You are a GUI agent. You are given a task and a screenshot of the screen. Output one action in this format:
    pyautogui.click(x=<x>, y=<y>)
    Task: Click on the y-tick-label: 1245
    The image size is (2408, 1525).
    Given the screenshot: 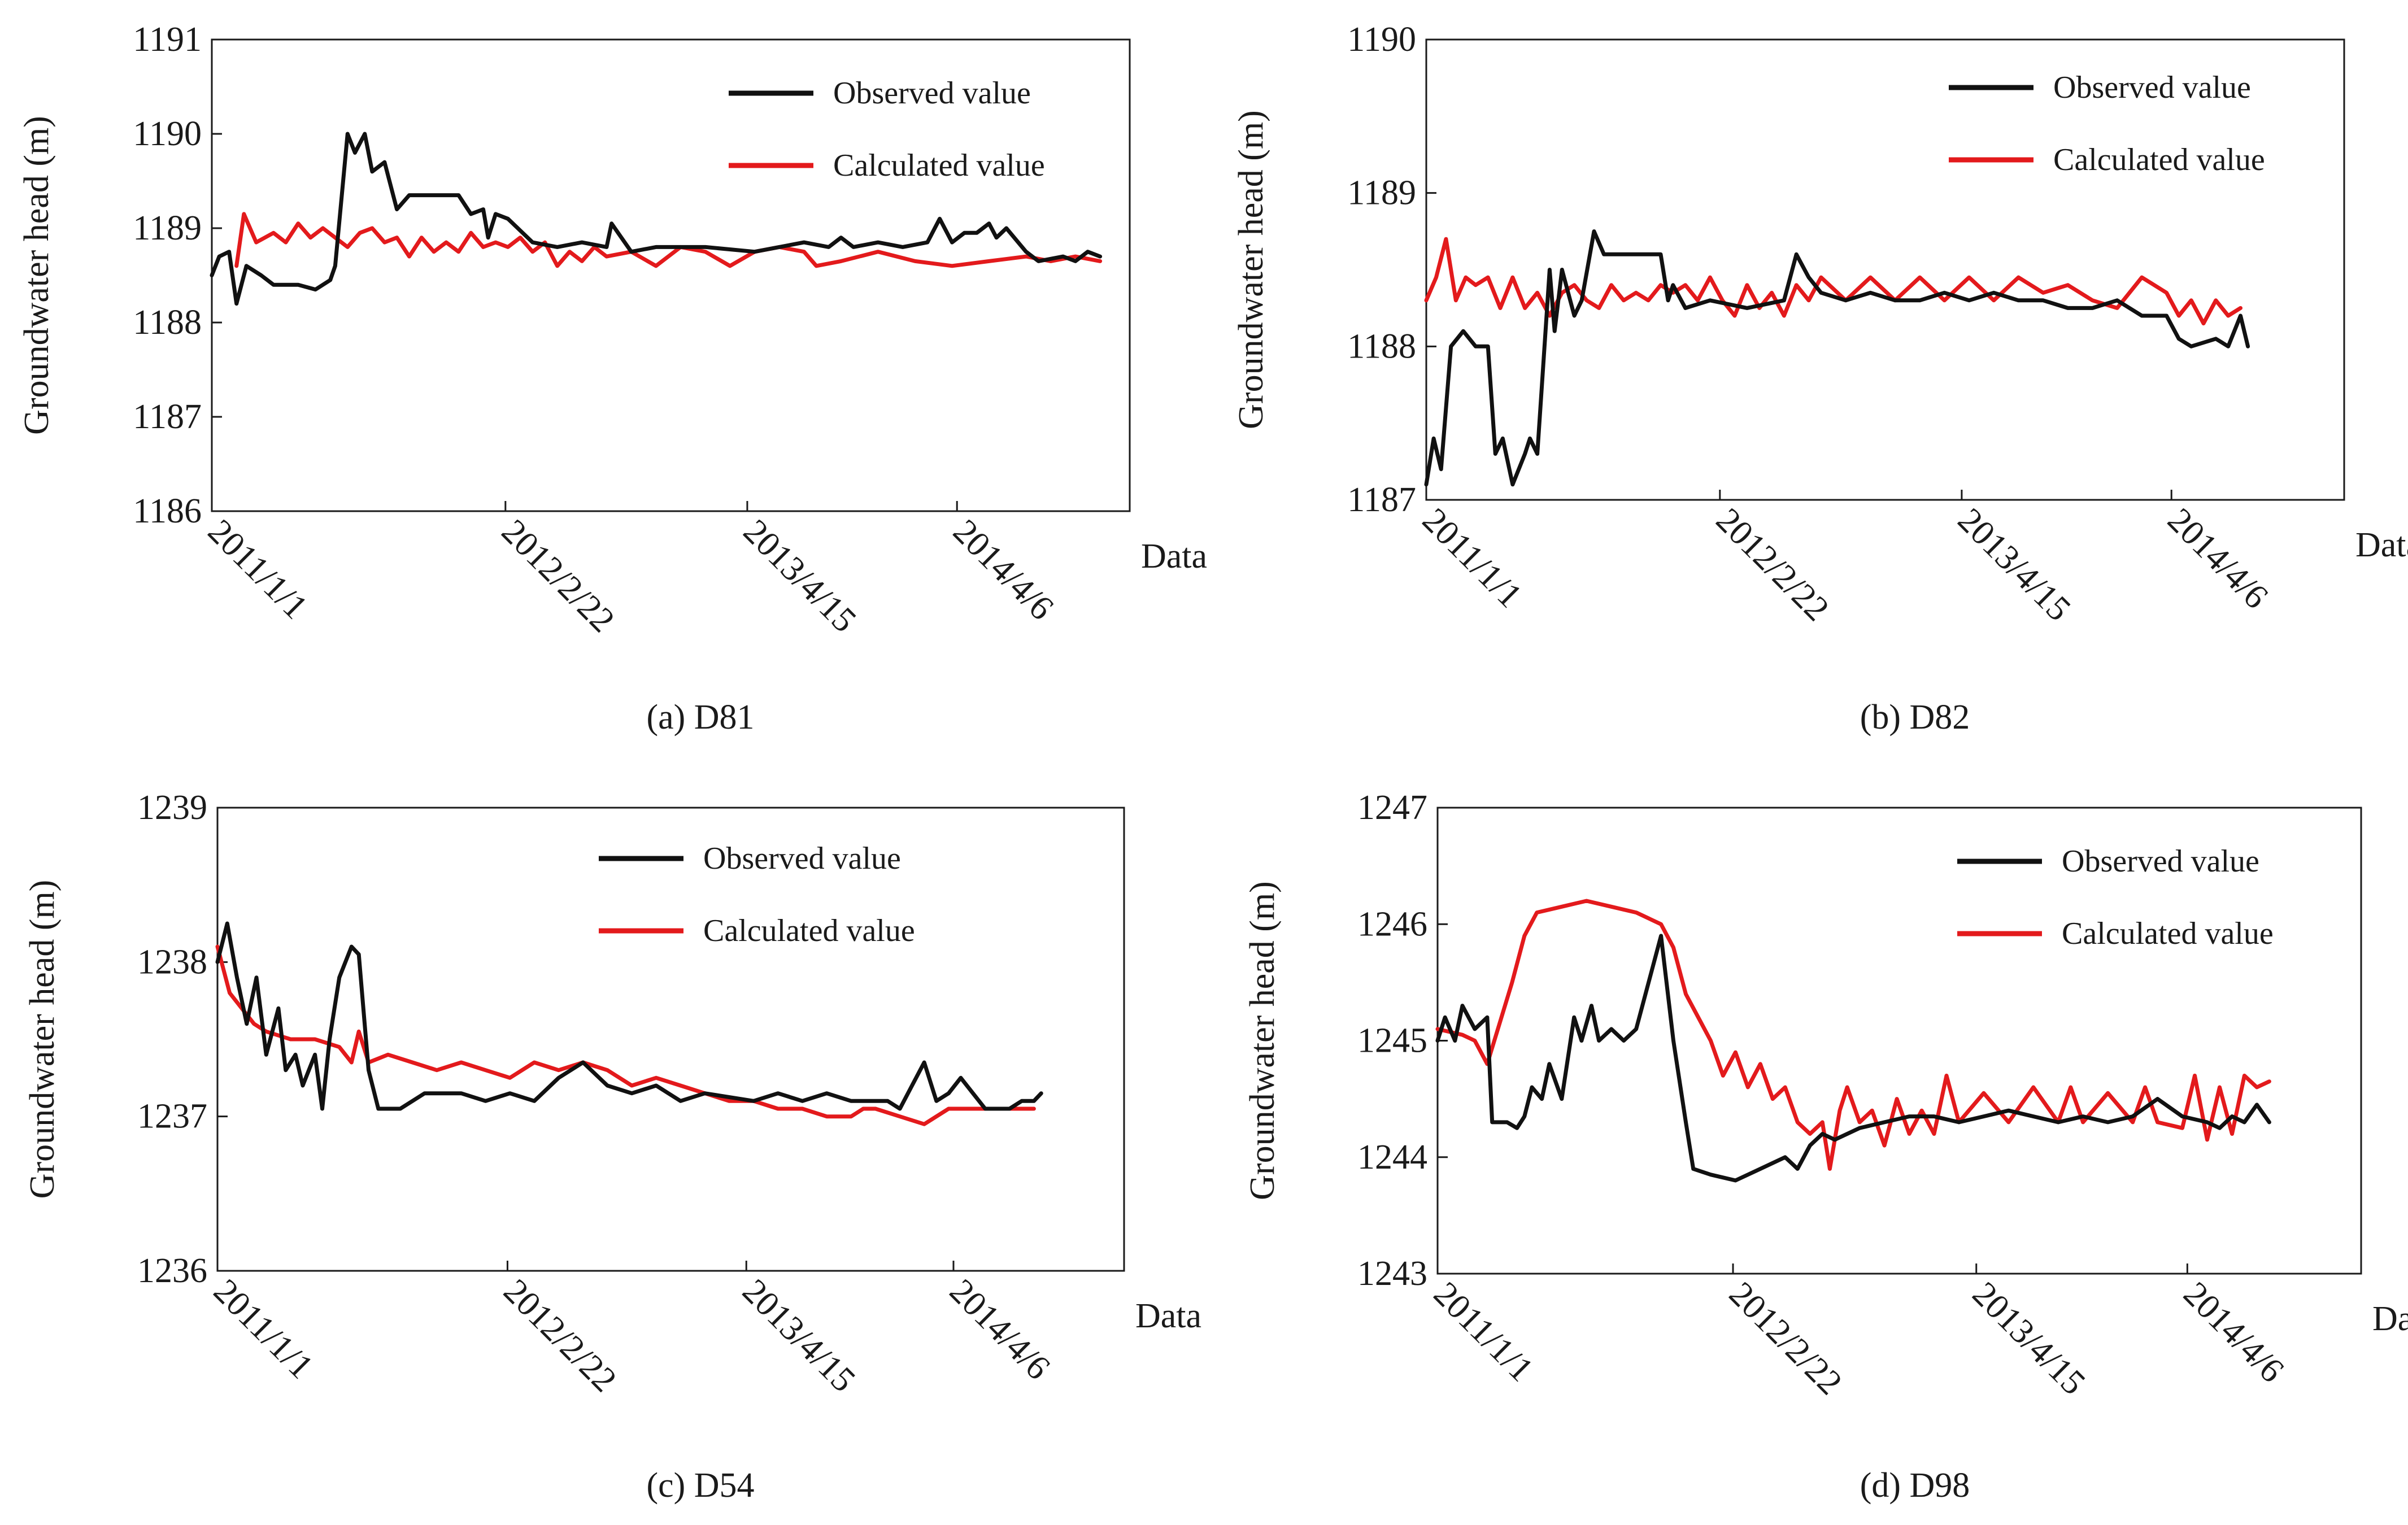 What is the action you would take?
    pyautogui.click(x=1392, y=1041)
    